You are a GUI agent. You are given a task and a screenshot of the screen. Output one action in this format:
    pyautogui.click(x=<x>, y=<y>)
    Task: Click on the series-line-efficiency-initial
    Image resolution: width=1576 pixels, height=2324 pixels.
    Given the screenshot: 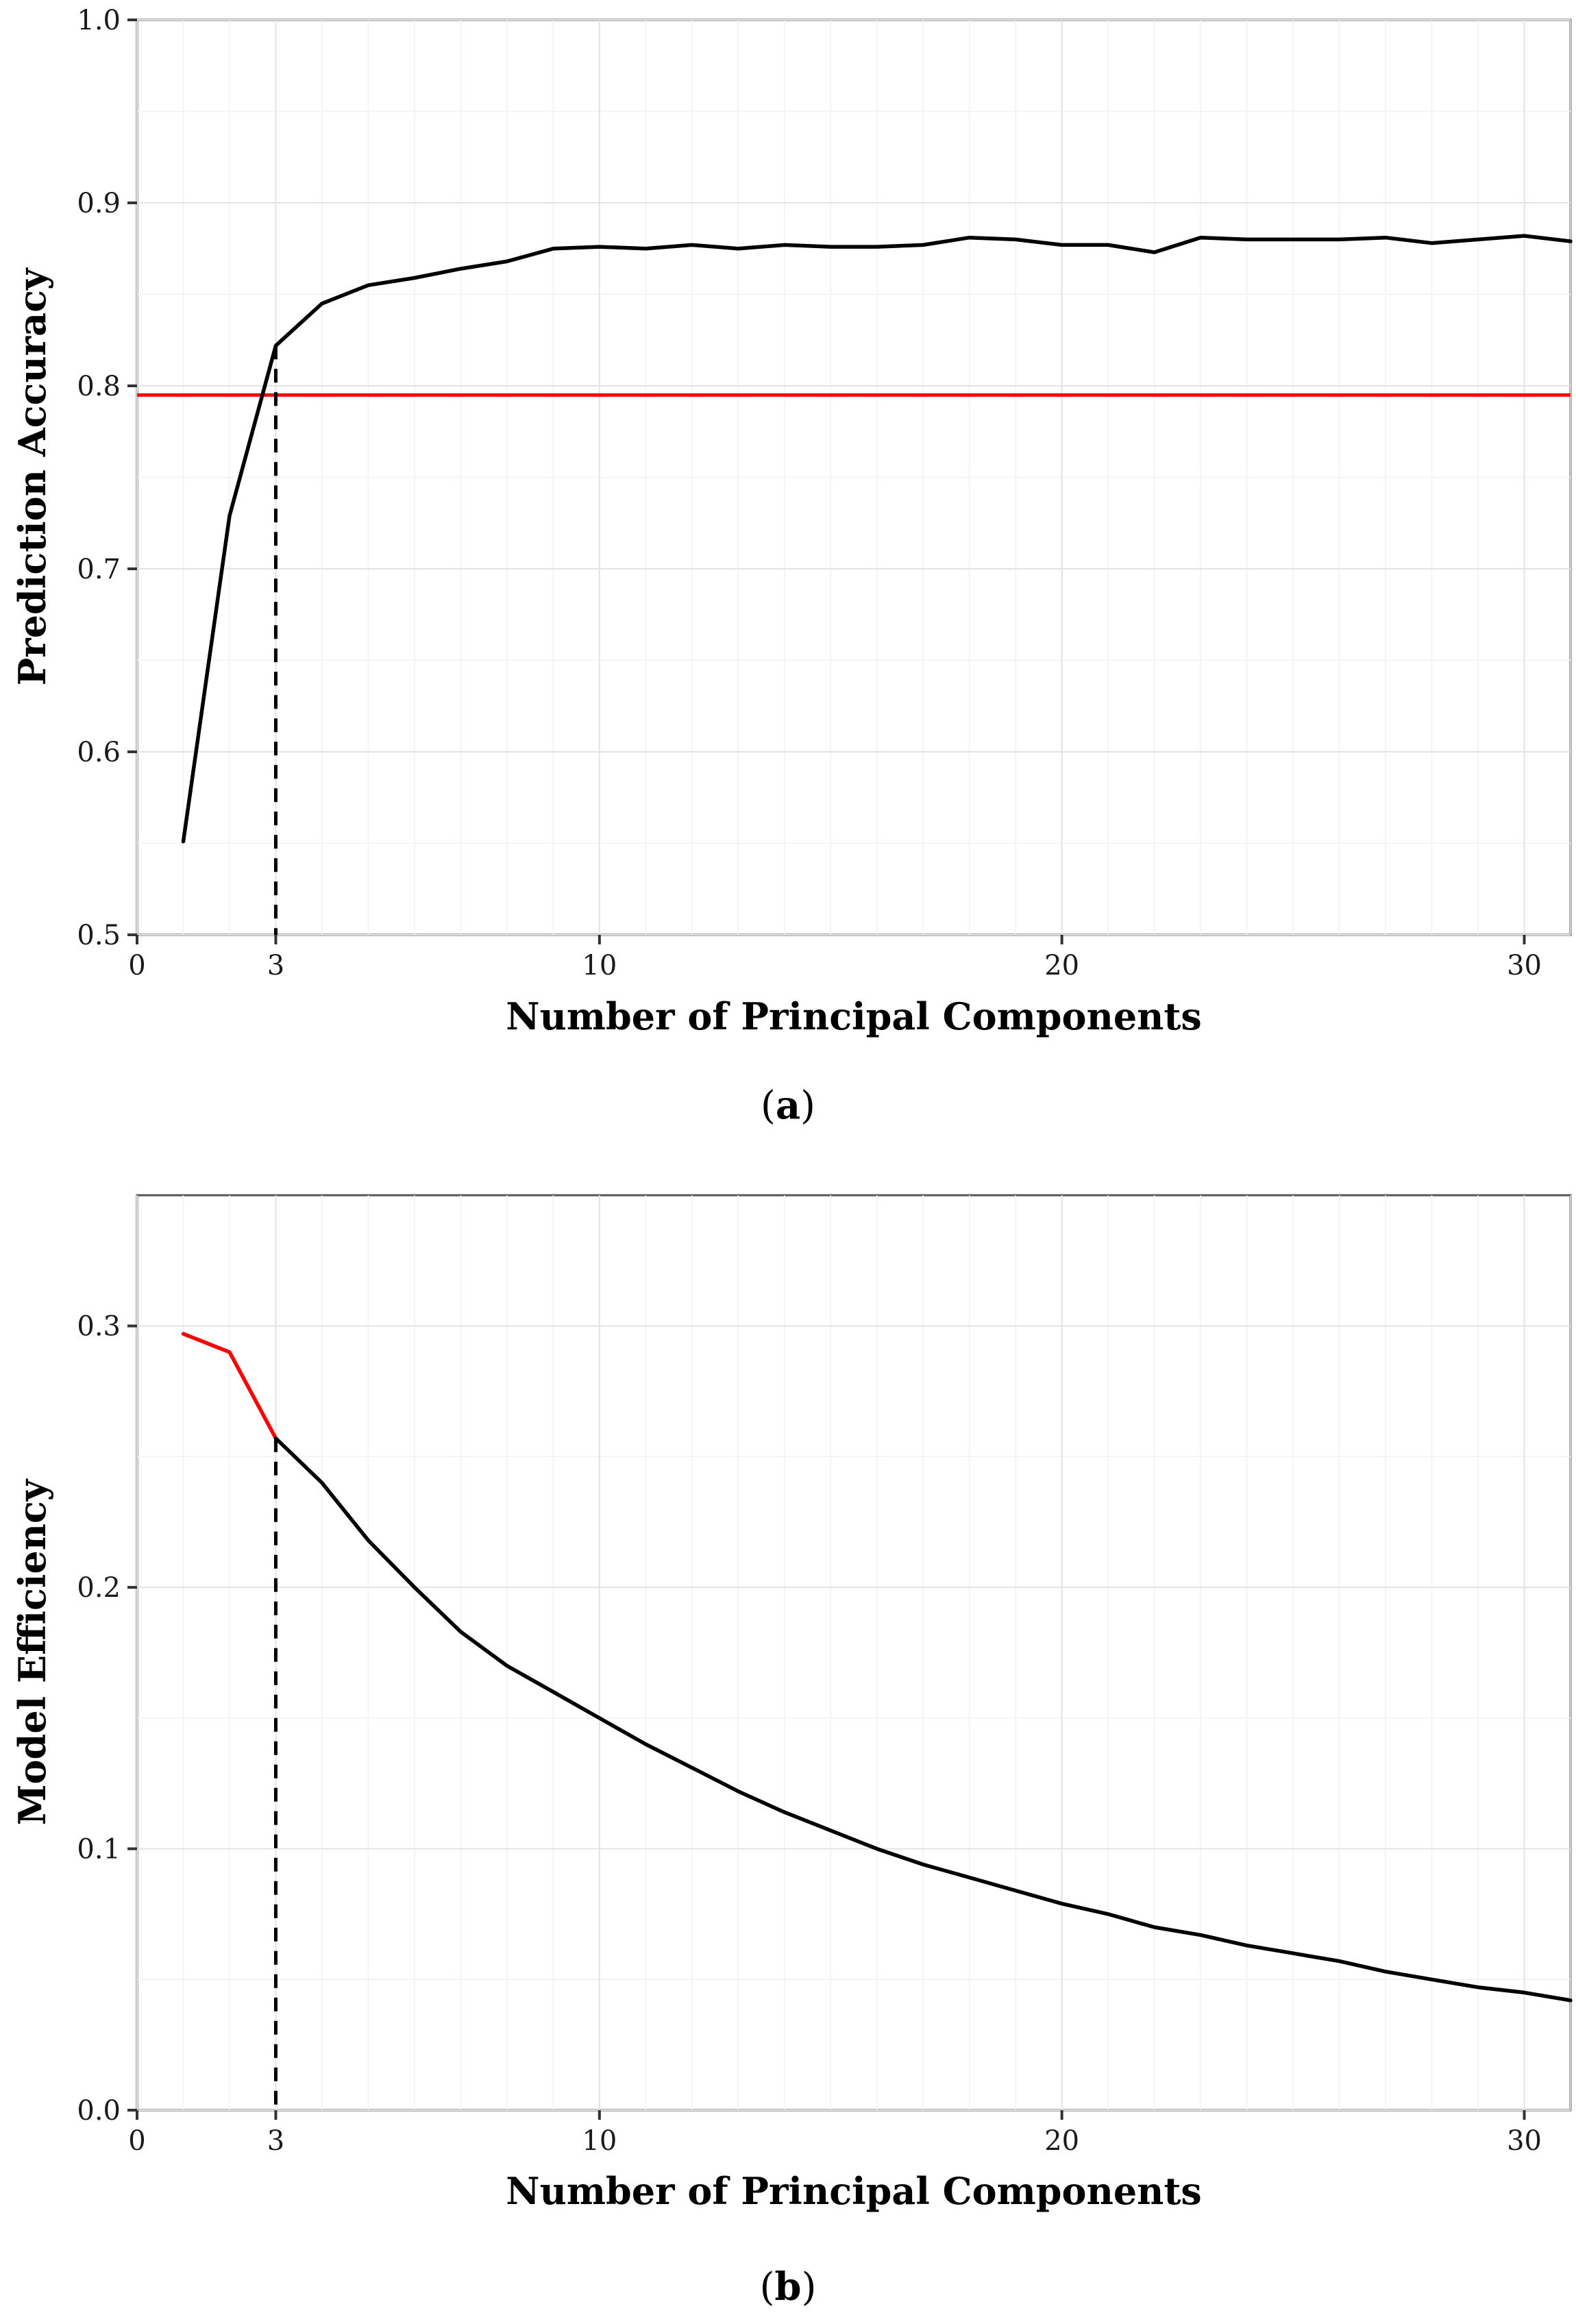 What is the action you would take?
    pyautogui.click(x=229, y=1386)
    